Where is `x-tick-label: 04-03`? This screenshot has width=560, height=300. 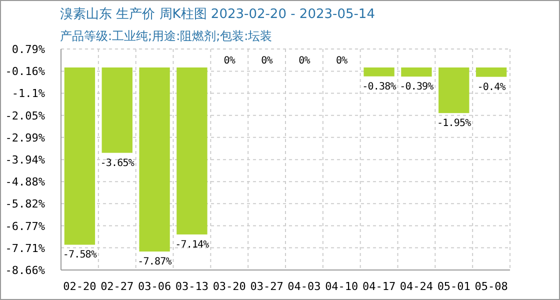
x-tick-label: 04-03 is located at coordinates (304, 286).